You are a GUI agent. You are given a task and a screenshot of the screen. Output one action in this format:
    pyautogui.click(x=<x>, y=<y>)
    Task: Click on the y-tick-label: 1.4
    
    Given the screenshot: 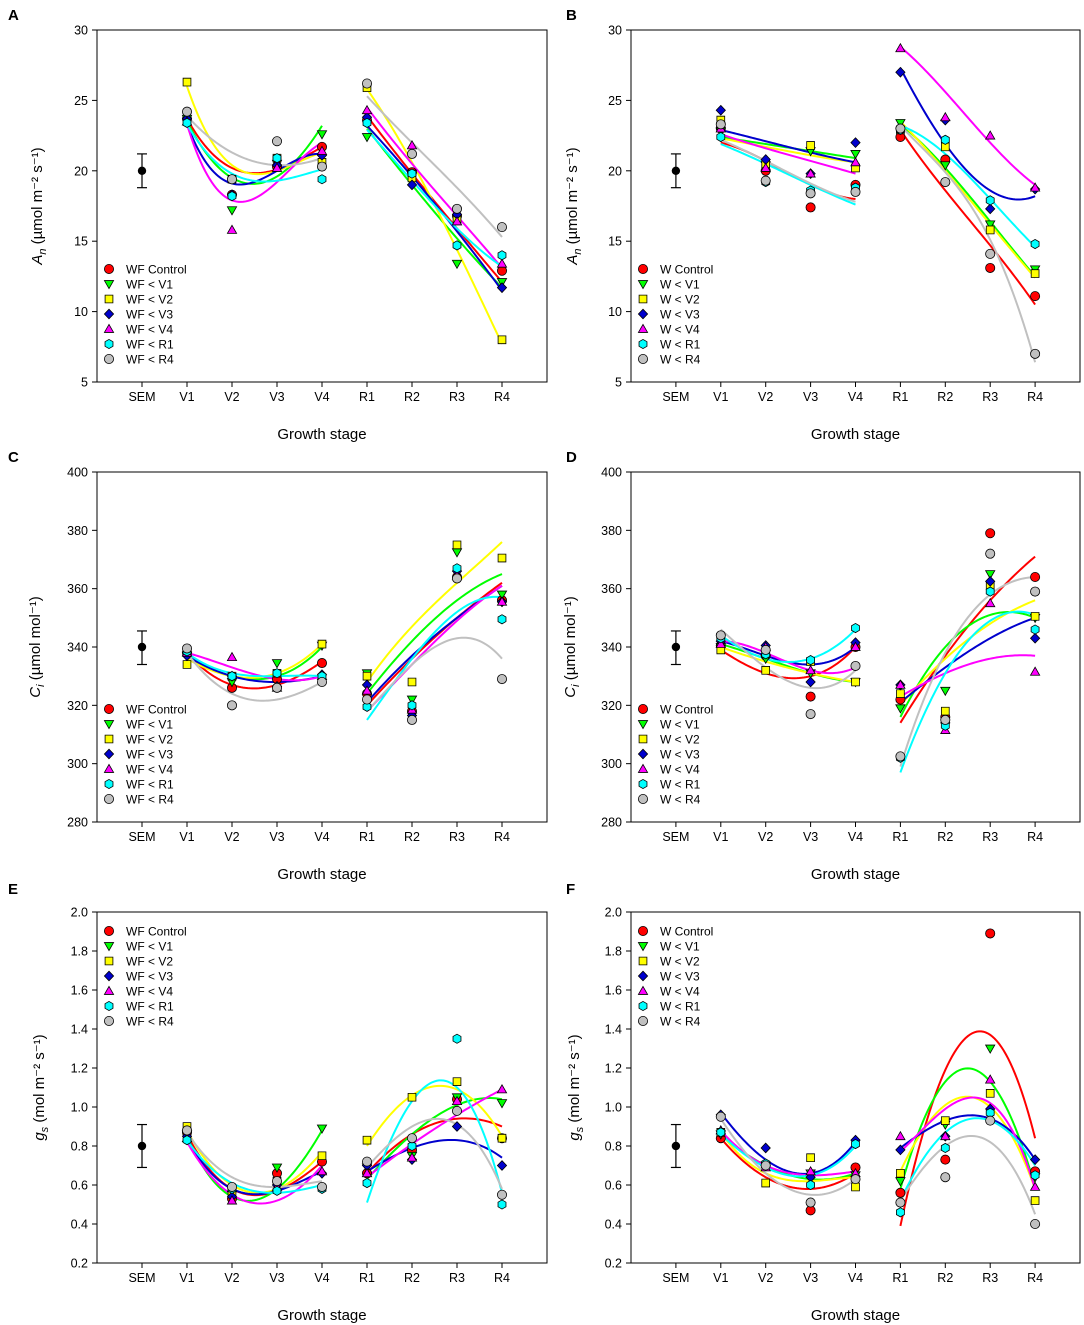 What is the action you would take?
    pyautogui.click(x=79, y=1030)
    